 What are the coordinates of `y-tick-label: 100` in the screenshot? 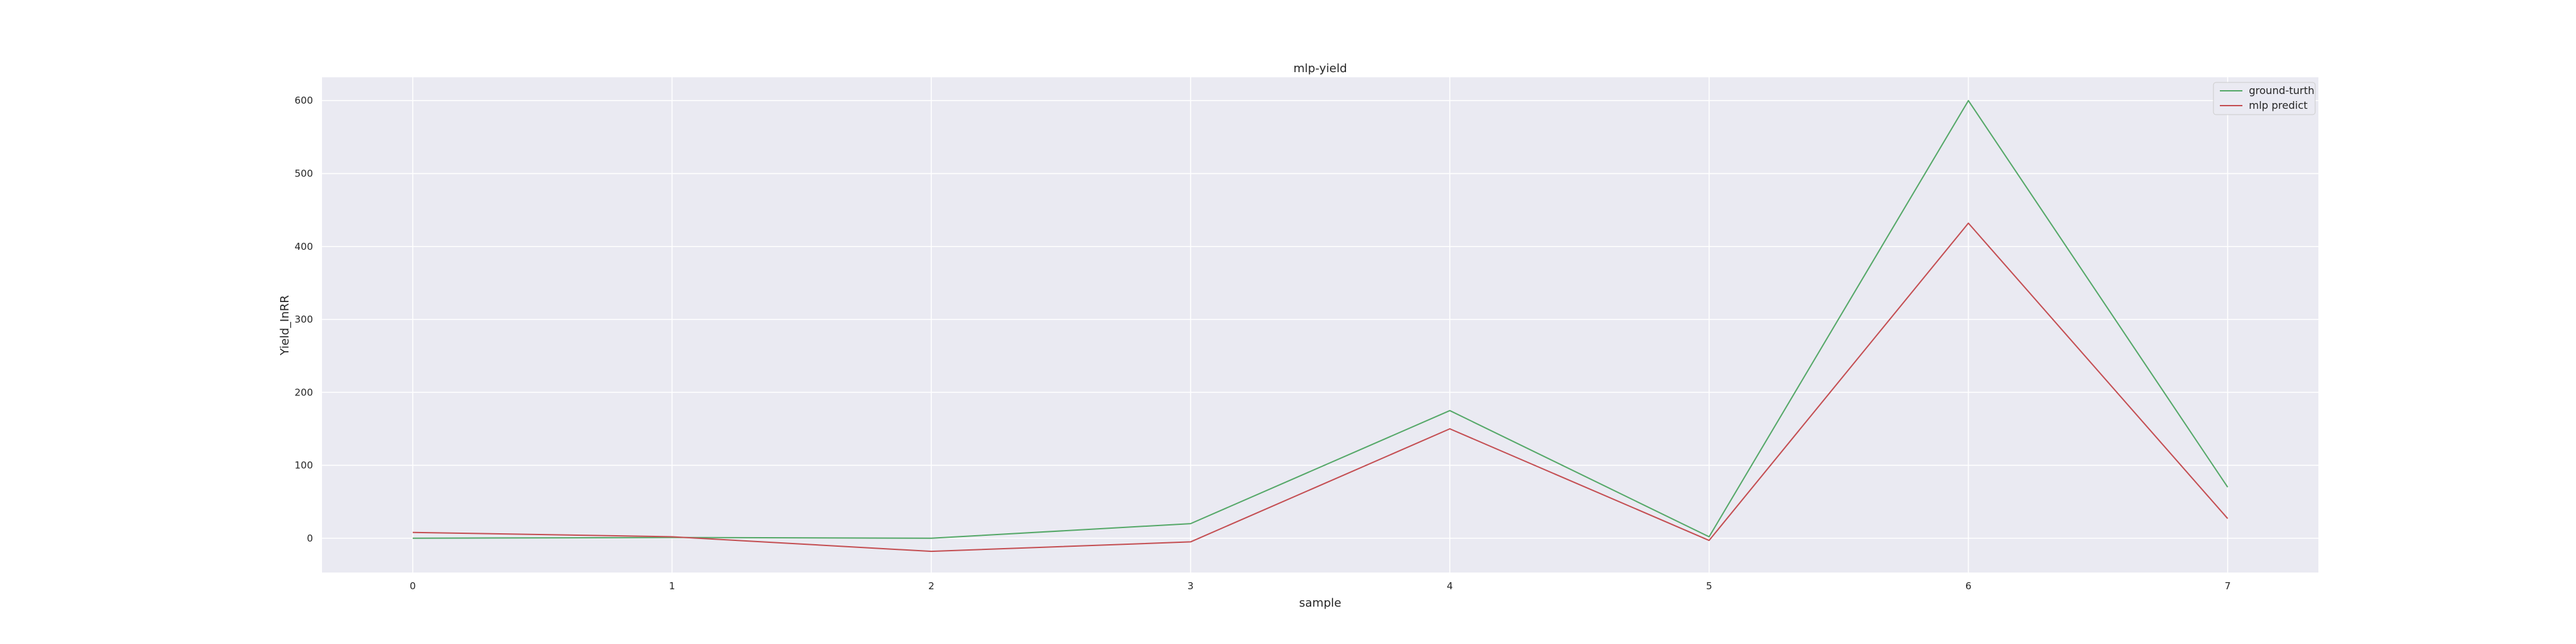 It's located at (303, 465).